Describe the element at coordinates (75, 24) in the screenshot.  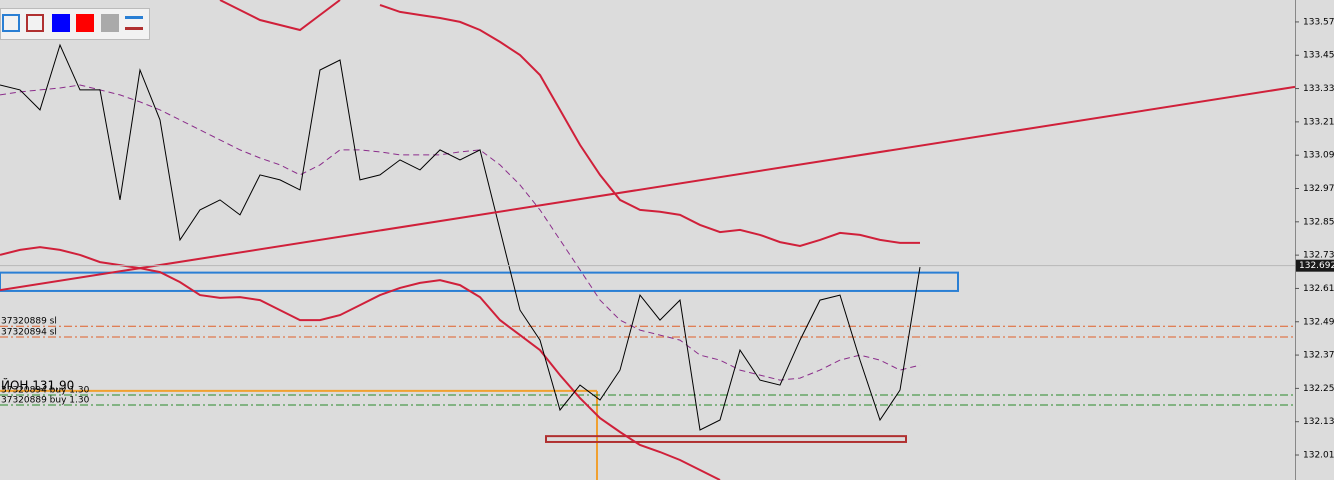
I see `drawing-toolbar` at that location.